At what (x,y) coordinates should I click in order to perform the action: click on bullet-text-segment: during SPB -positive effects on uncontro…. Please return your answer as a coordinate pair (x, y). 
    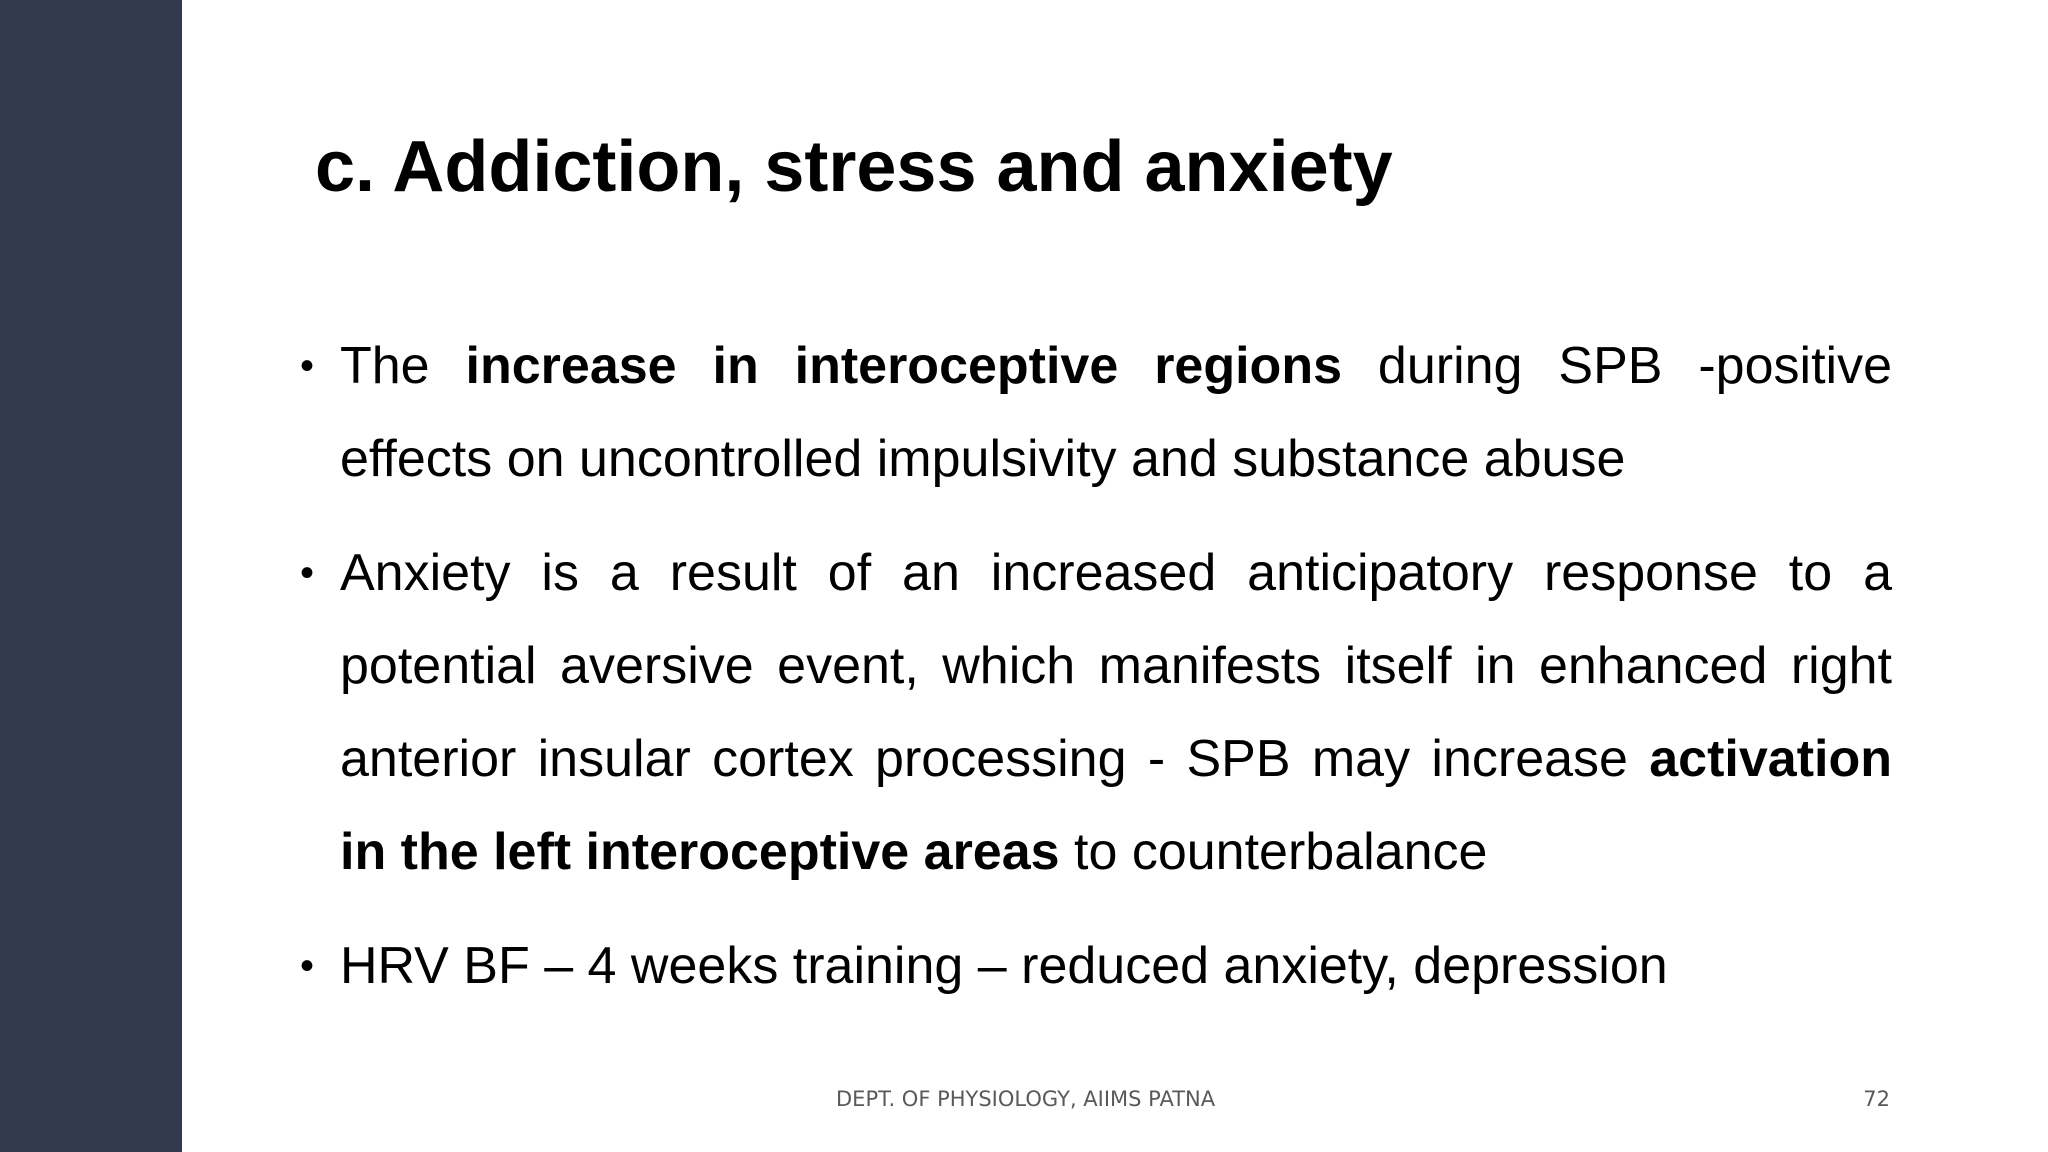
    Looking at the image, I should click on (1116, 412).